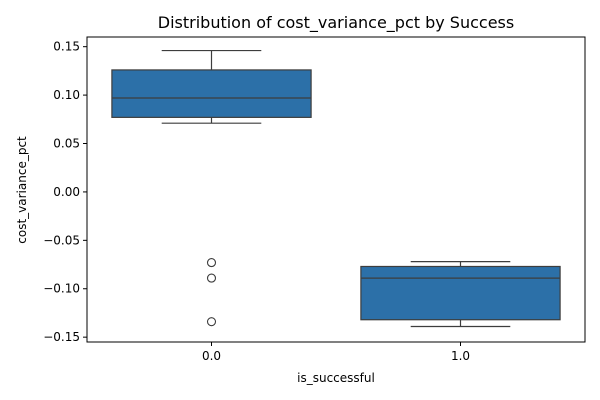 The height and width of the screenshot is (400, 600). Describe the element at coordinates (336, 378) in the screenshot. I see `x-axis-label: is_successful` at that location.